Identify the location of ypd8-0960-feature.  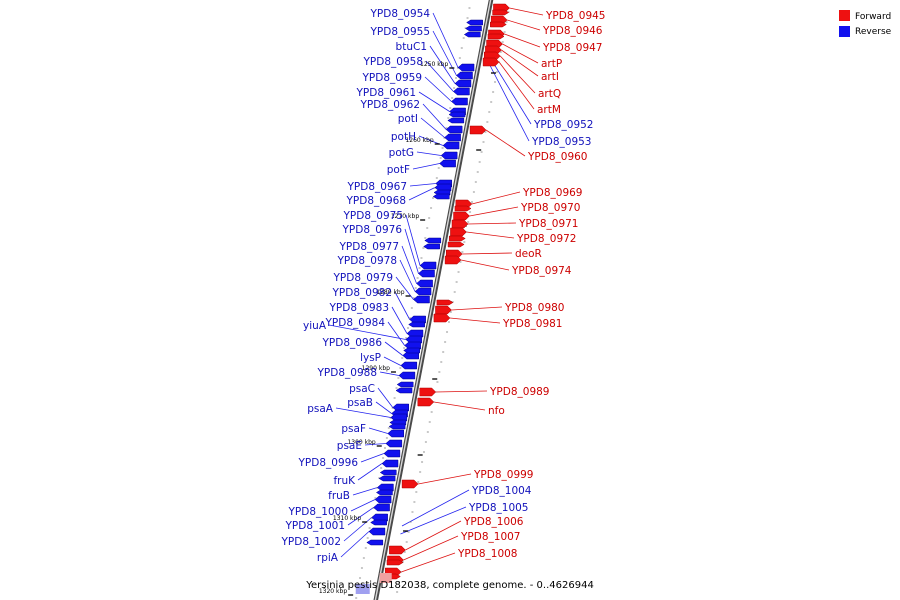
(478, 130).